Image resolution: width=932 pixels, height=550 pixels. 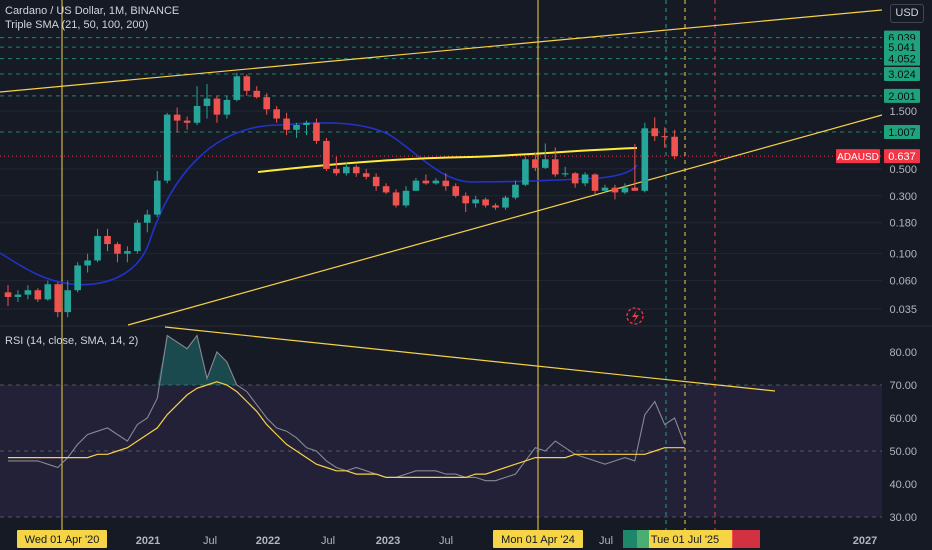 What do you see at coordinates (903, 452) in the screenshot?
I see `rsi-tick-label: 50.00` at bounding box center [903, 452].